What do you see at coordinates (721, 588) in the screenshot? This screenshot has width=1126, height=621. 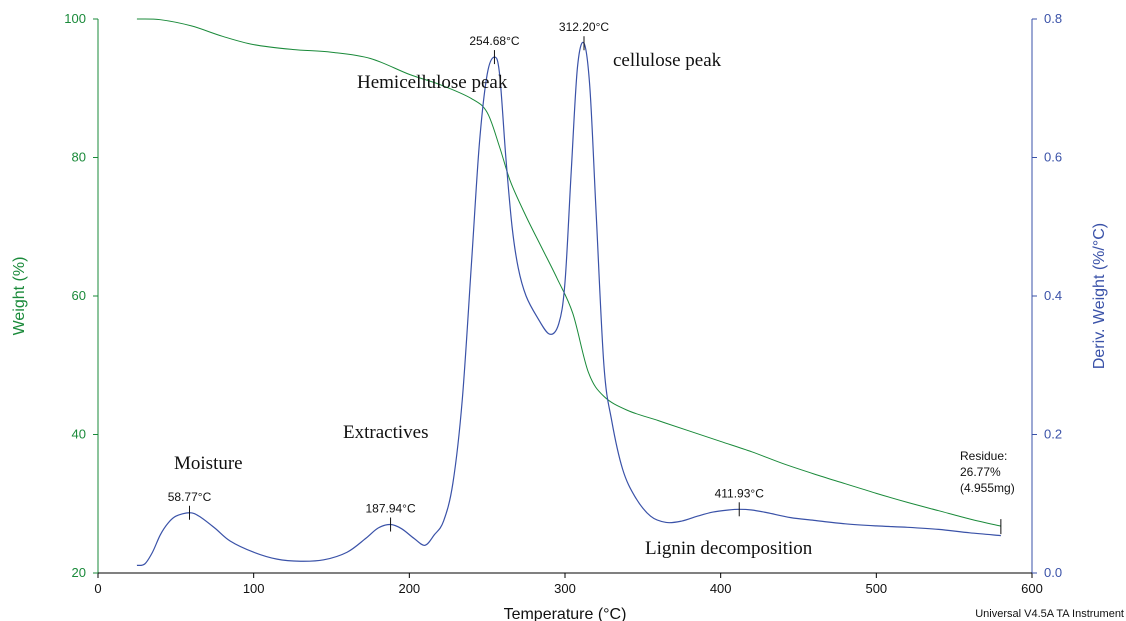 I see `x-tick-label: 400` at bounding box center [721, 588].